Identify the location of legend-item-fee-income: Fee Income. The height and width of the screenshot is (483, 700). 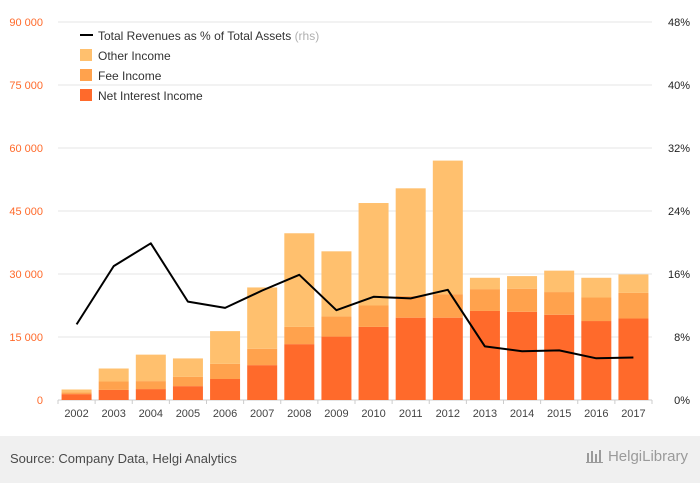
(121, 76).